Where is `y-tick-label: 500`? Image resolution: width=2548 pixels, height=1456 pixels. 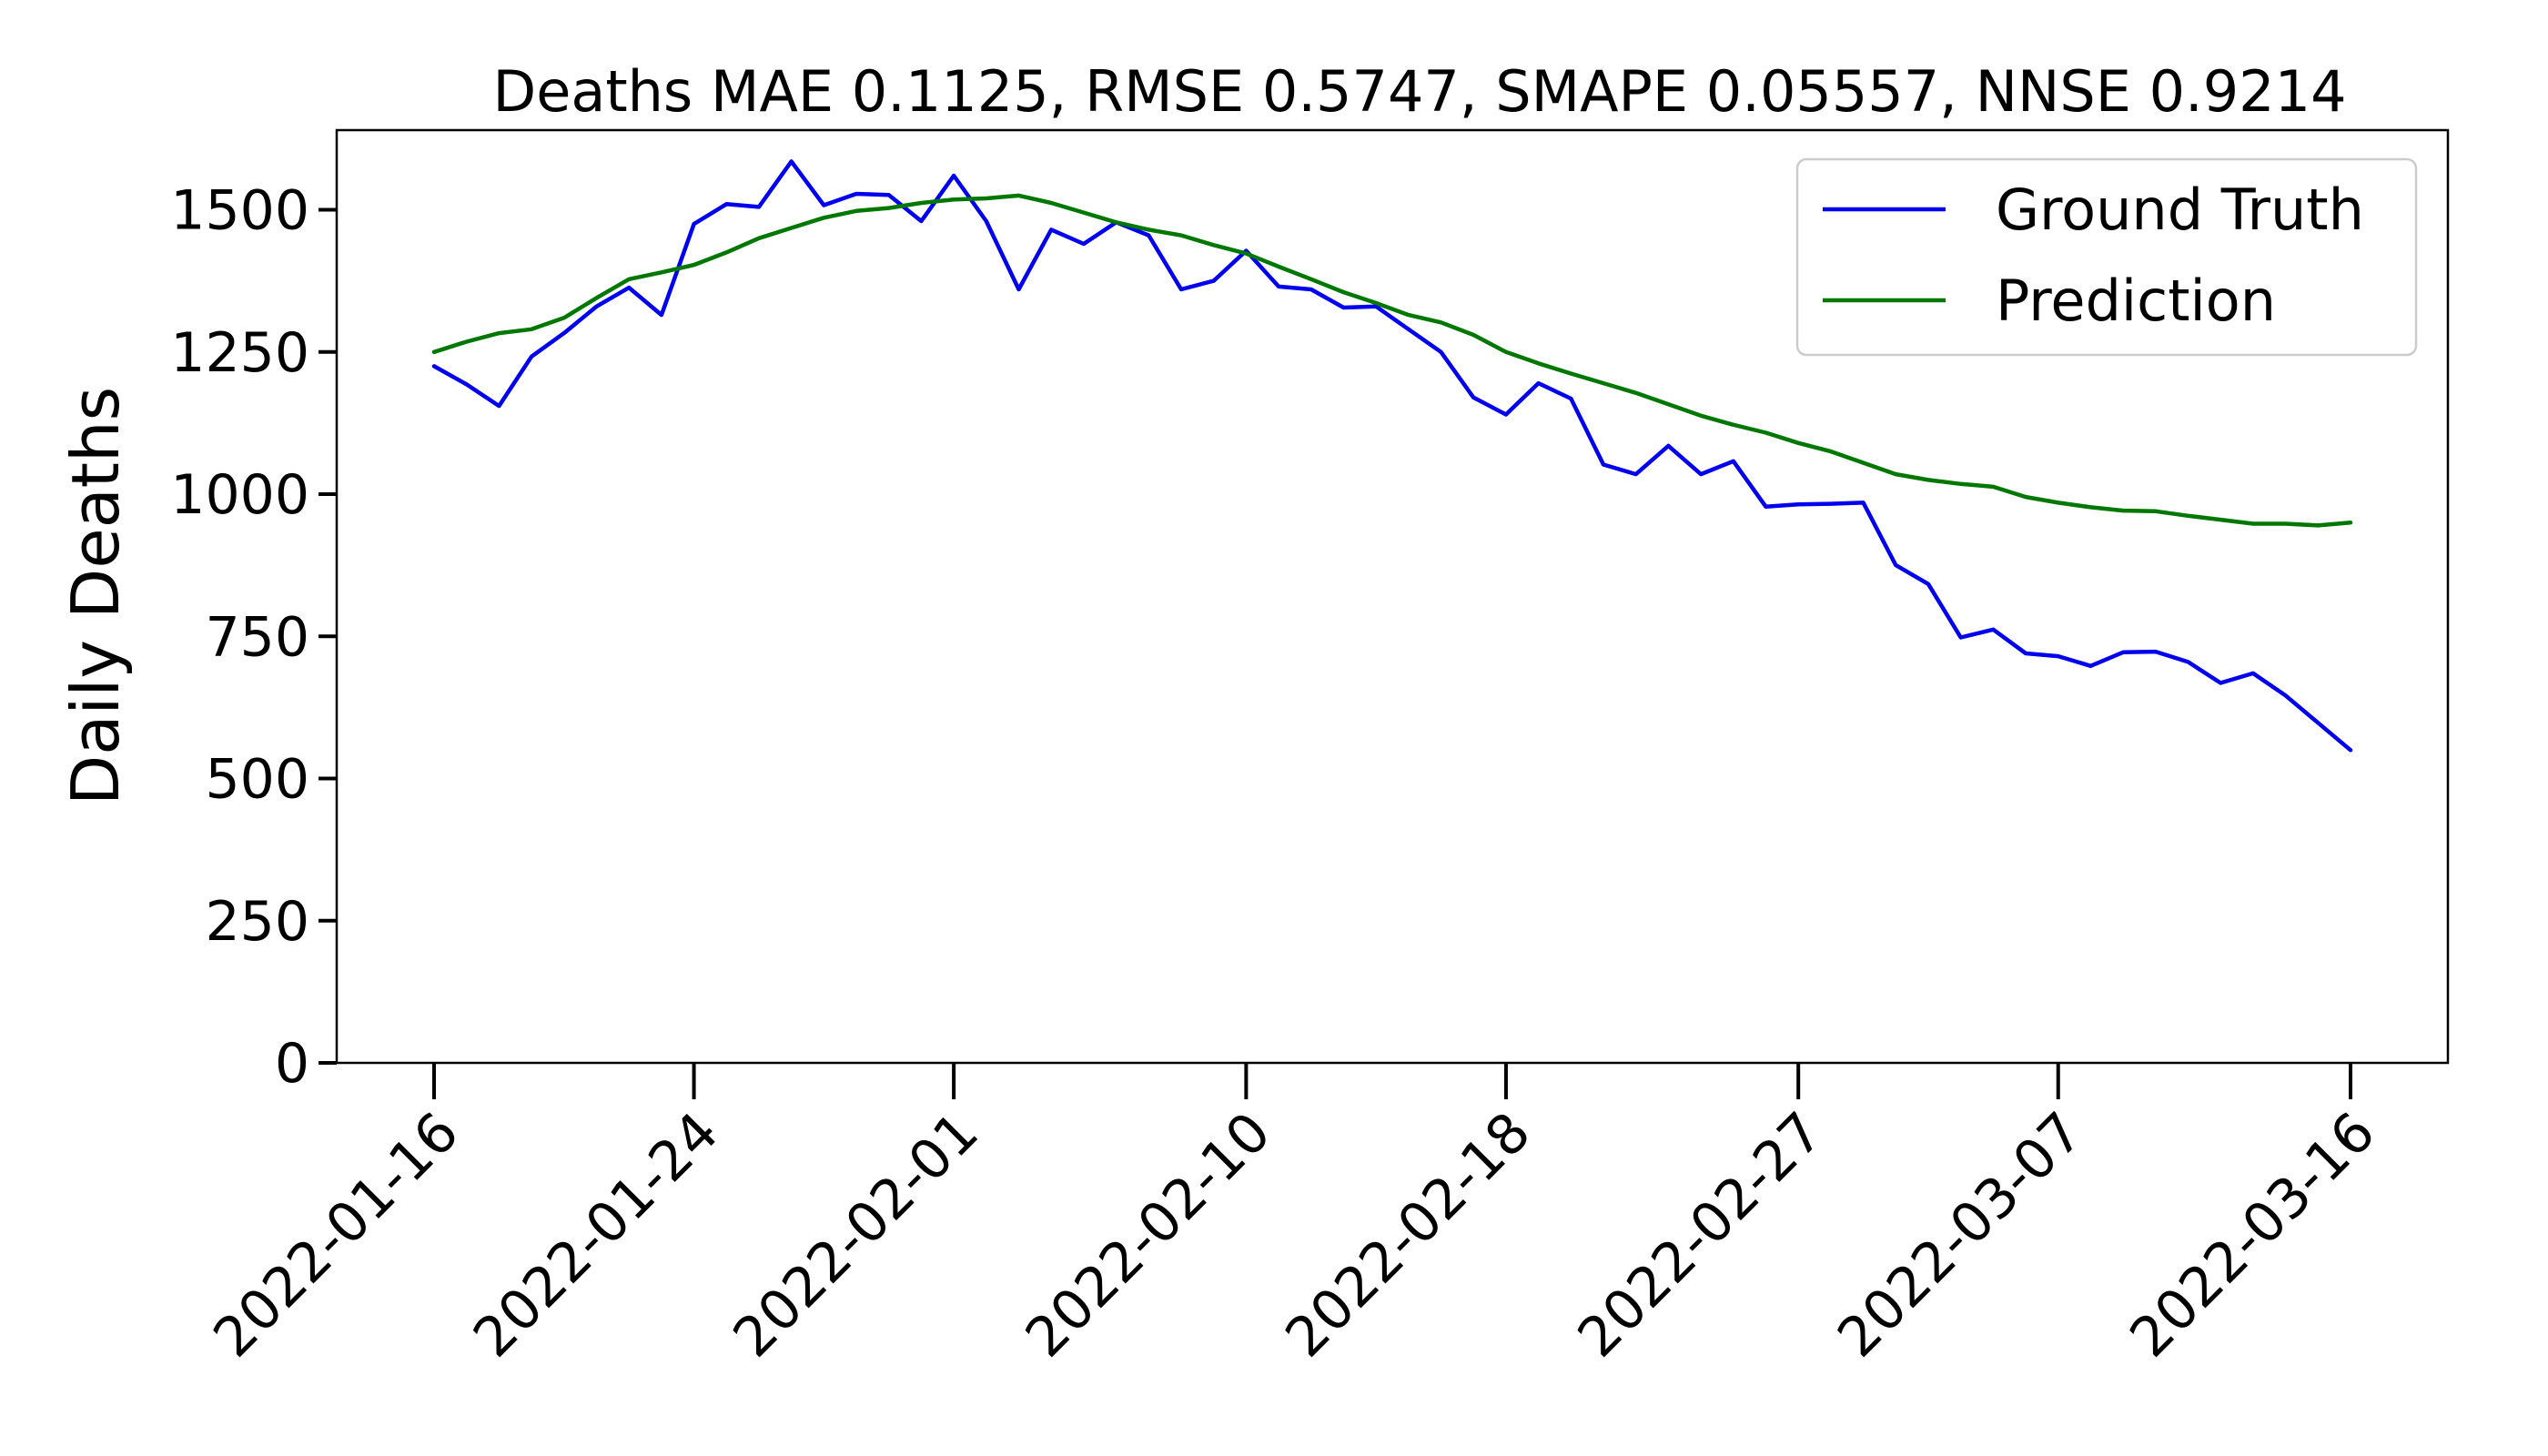
y-tick-label: 500 is located at coordinates (257, 780).